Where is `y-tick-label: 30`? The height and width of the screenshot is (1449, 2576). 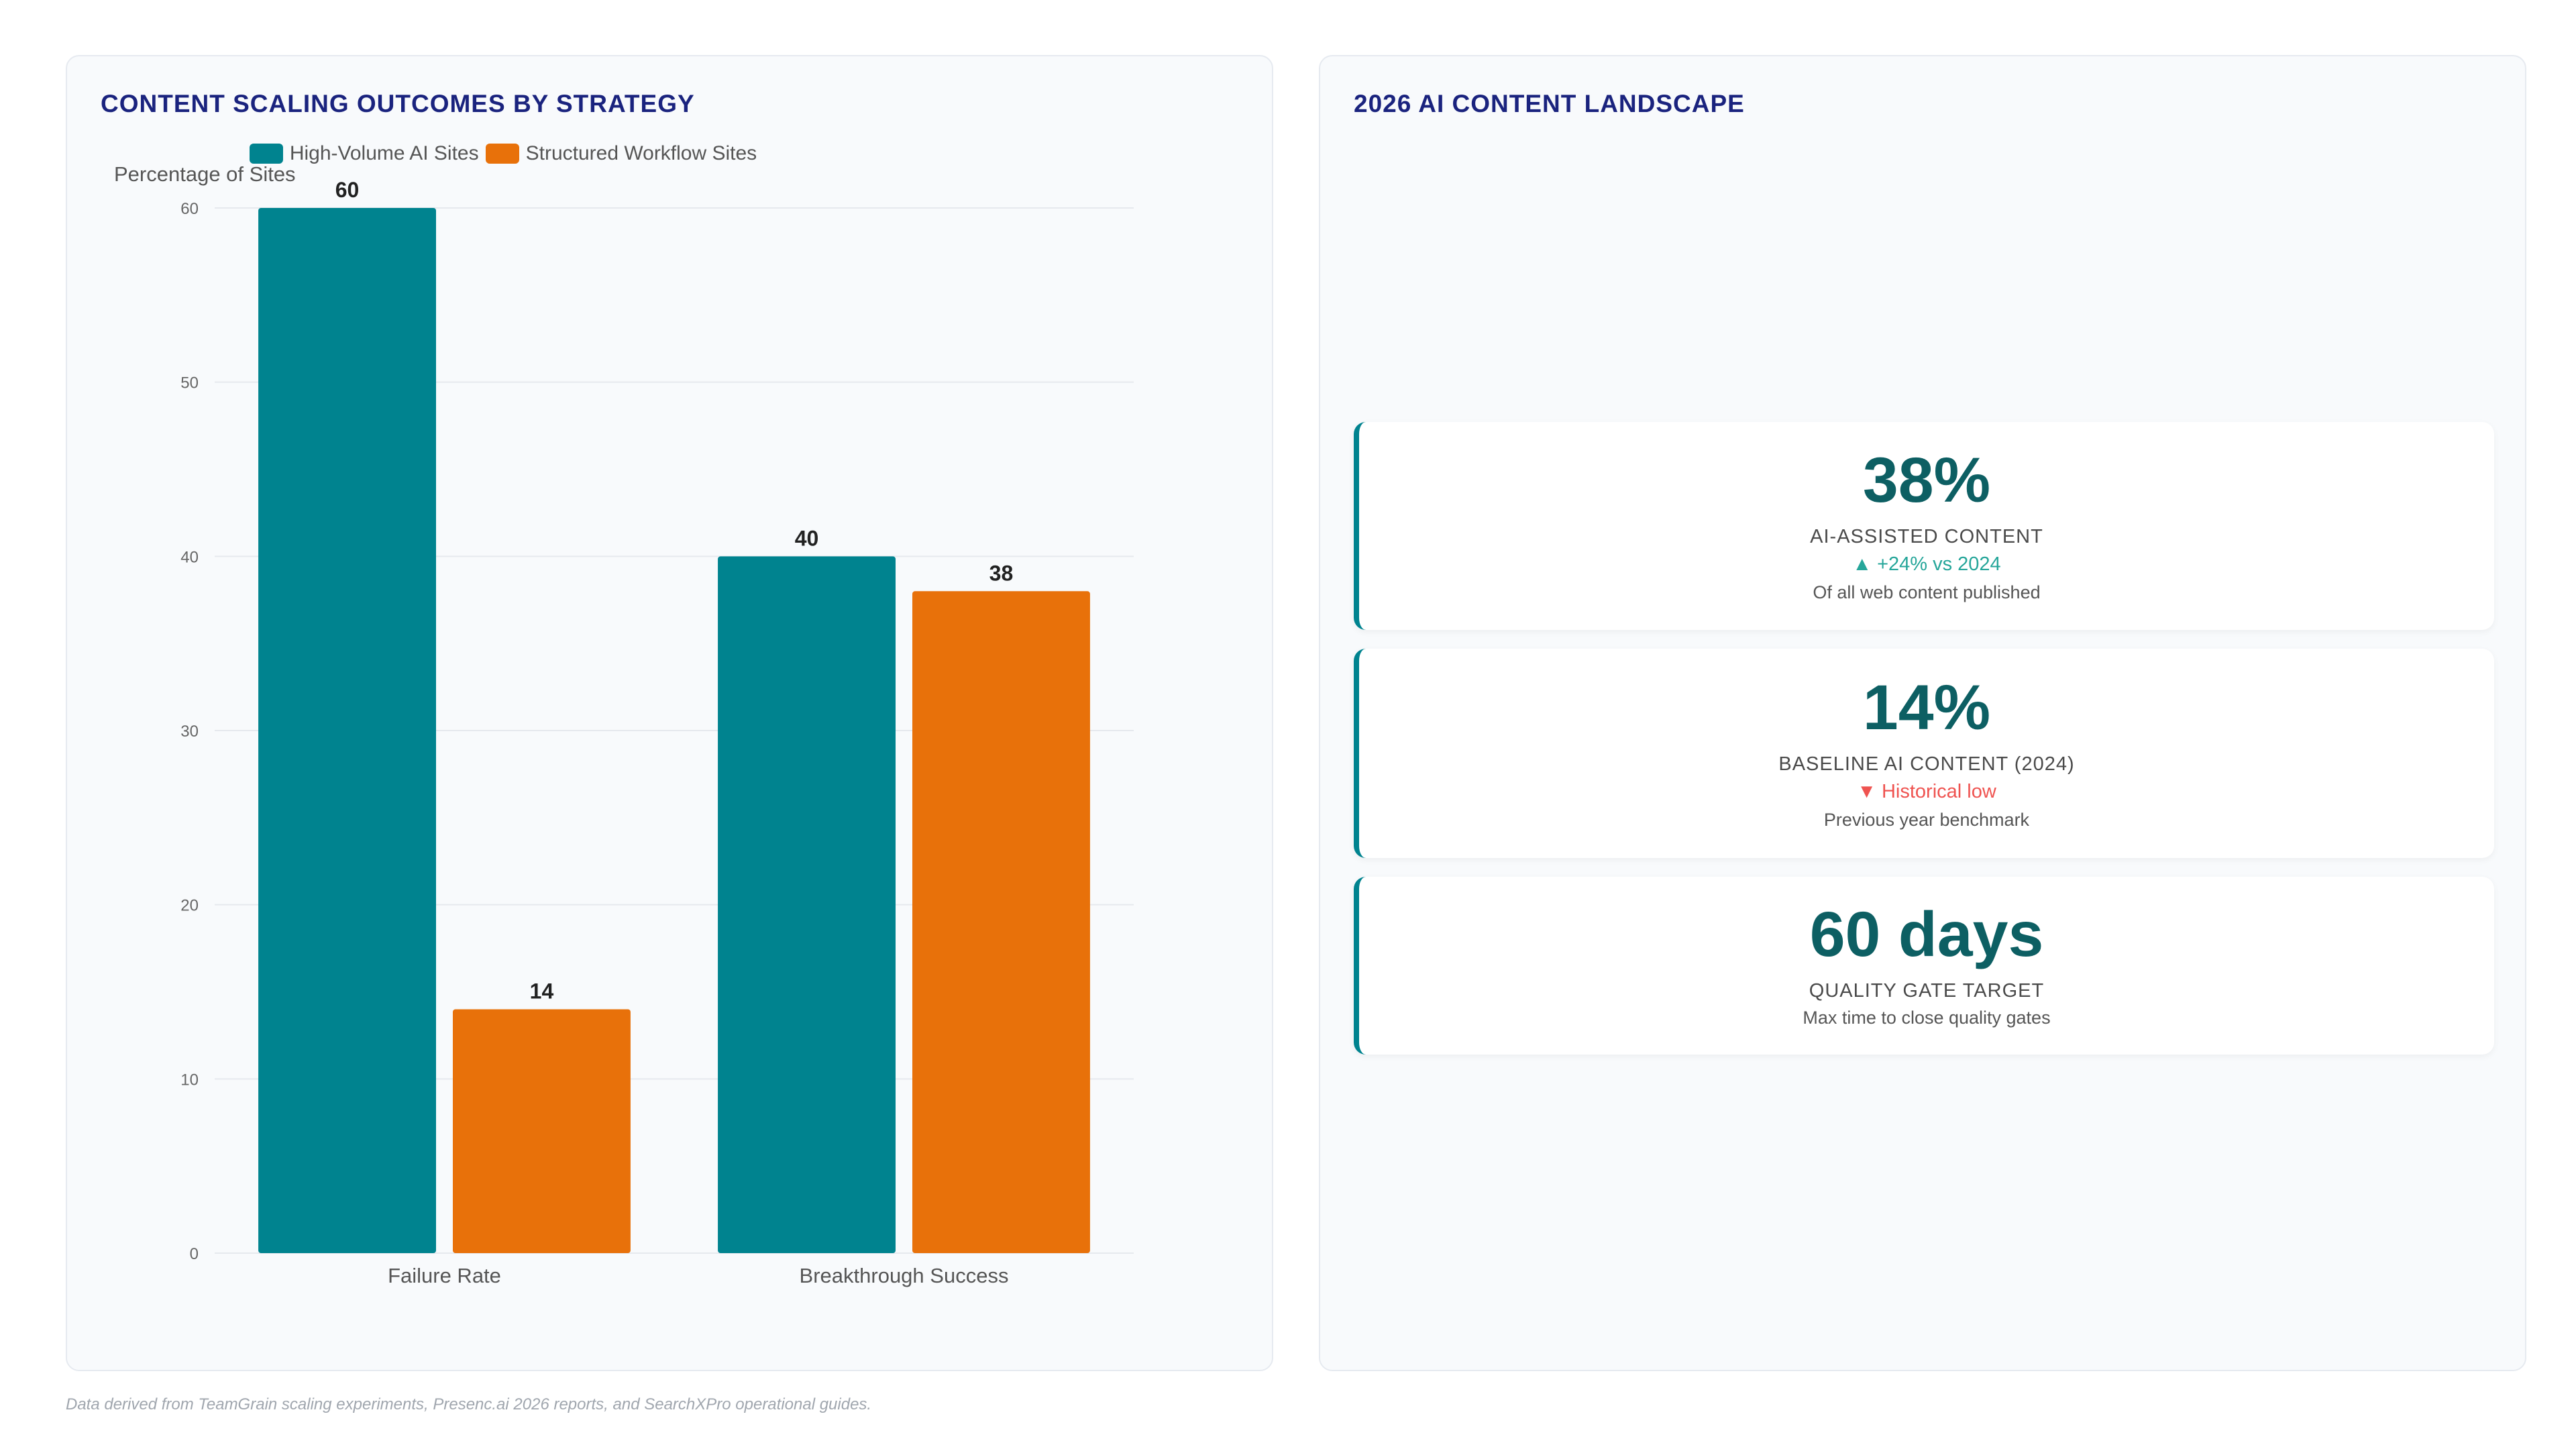 y-tick-label: 30 is located at coordinates (189, 731).